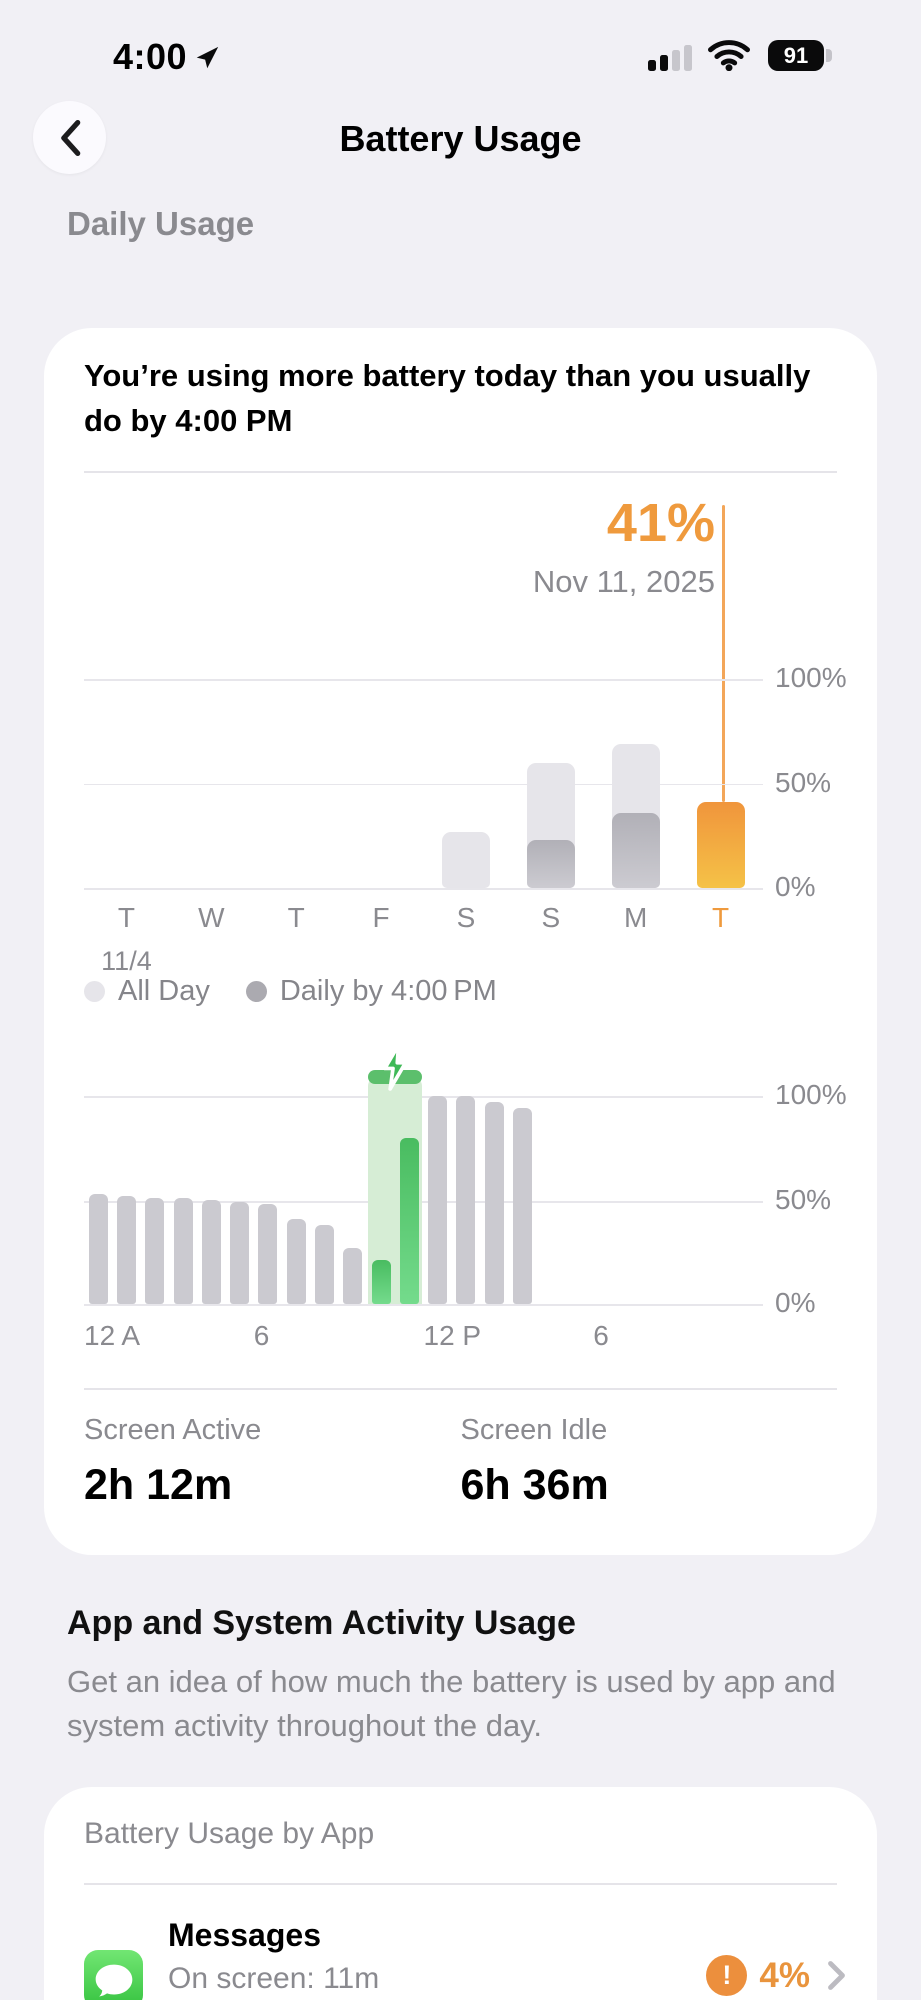 The width and height of the screenshot is (921, 2000). Describe the element at coordinates (244, 1935) in the screenshot. I see `app-name: Messages` at that location.